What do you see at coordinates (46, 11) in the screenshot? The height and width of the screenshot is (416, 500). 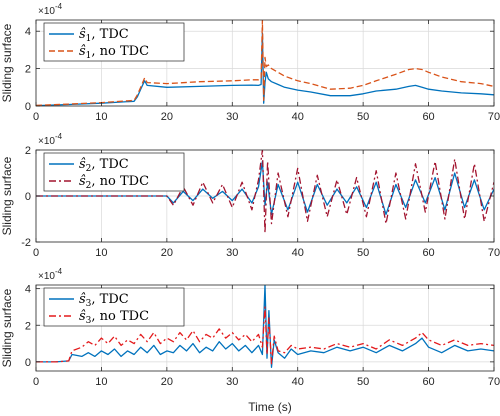 I see `panel-s1-exponent-base: ×10` at bounding box center [46, 11].